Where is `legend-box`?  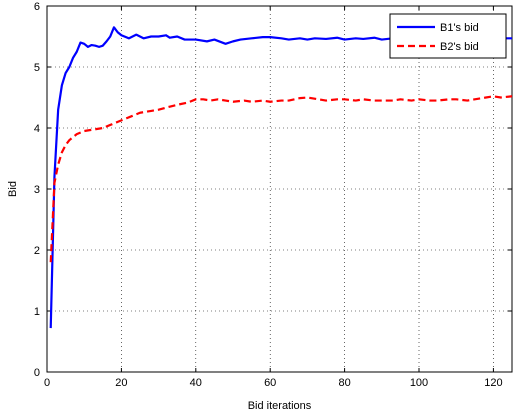 legend-box is located at coordinates (448, 36).